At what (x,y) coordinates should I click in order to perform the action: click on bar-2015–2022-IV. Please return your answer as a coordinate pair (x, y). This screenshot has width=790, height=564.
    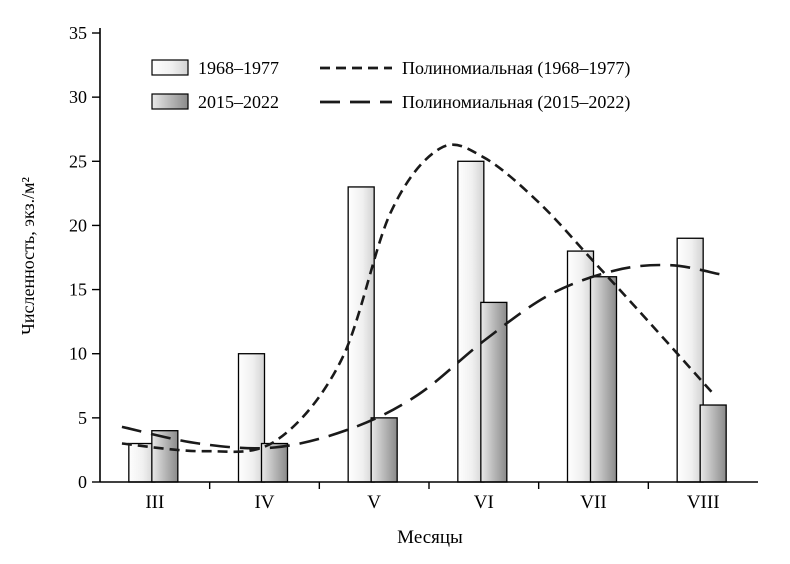
    Looking at the image, I should click on (274, 462).